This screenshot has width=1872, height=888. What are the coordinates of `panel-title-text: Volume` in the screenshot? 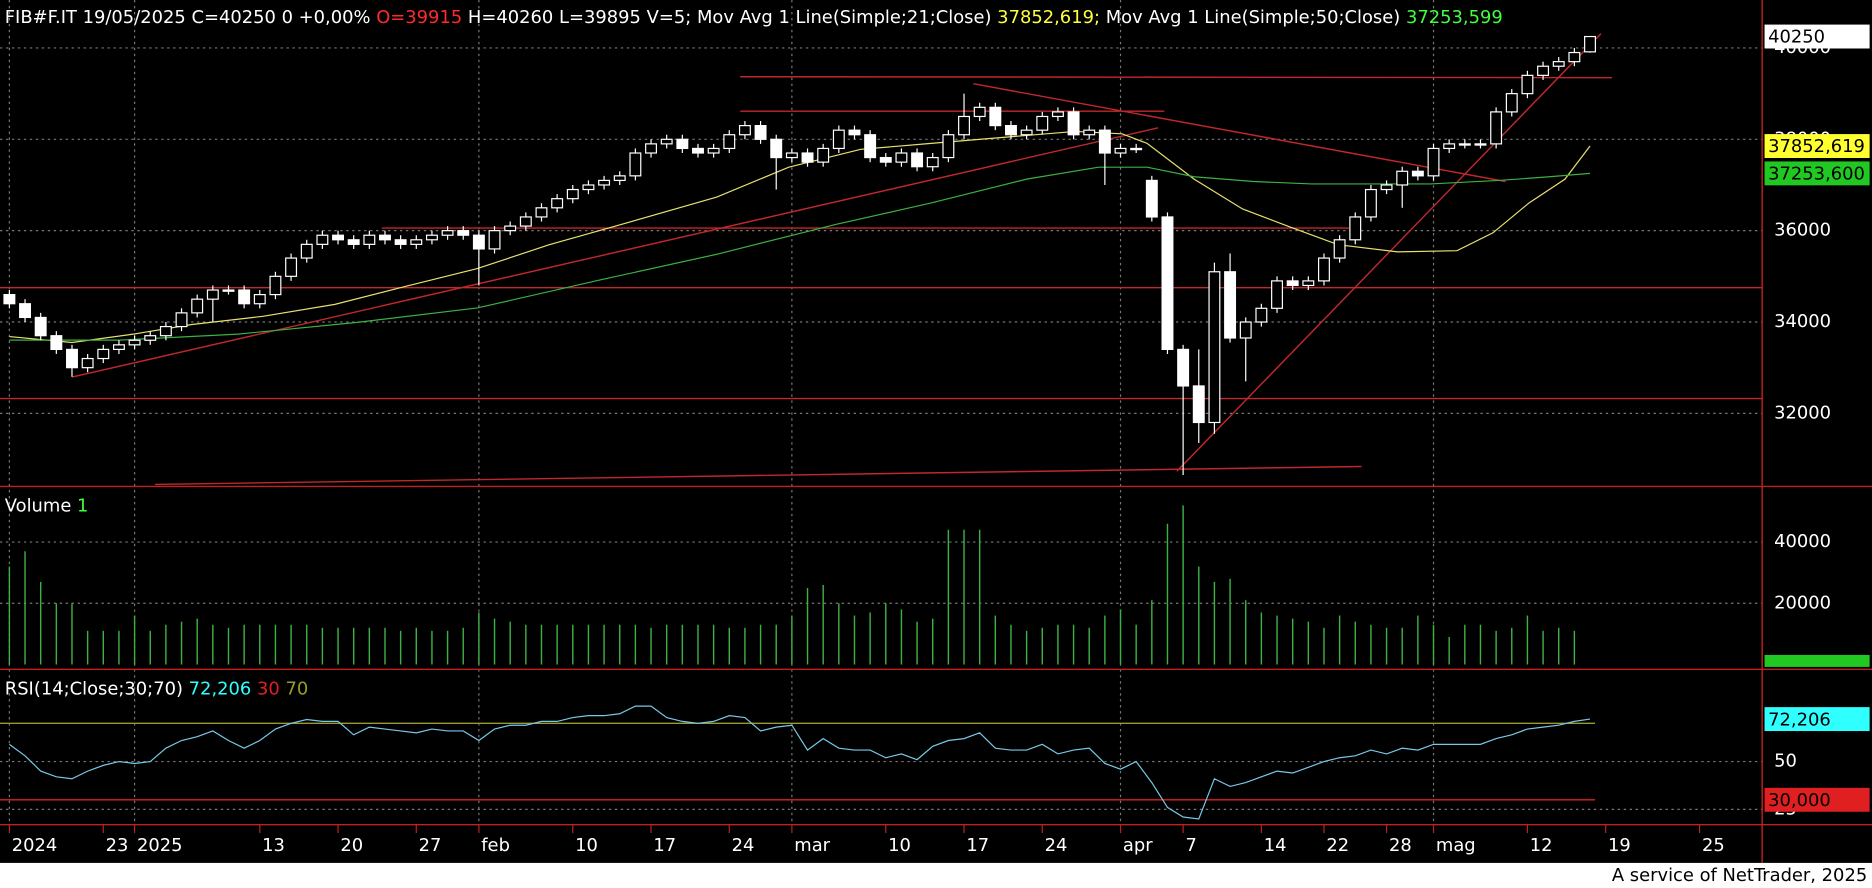 It's located at (38, 506).